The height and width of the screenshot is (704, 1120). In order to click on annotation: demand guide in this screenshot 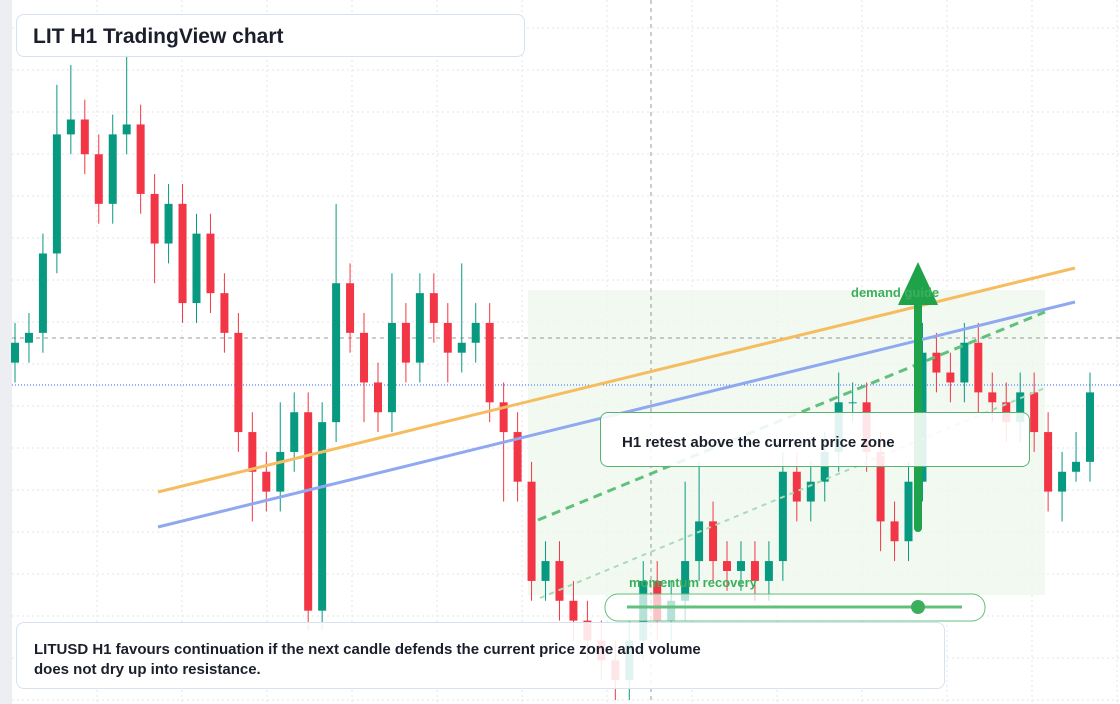, I will do `click(895, 292)`.